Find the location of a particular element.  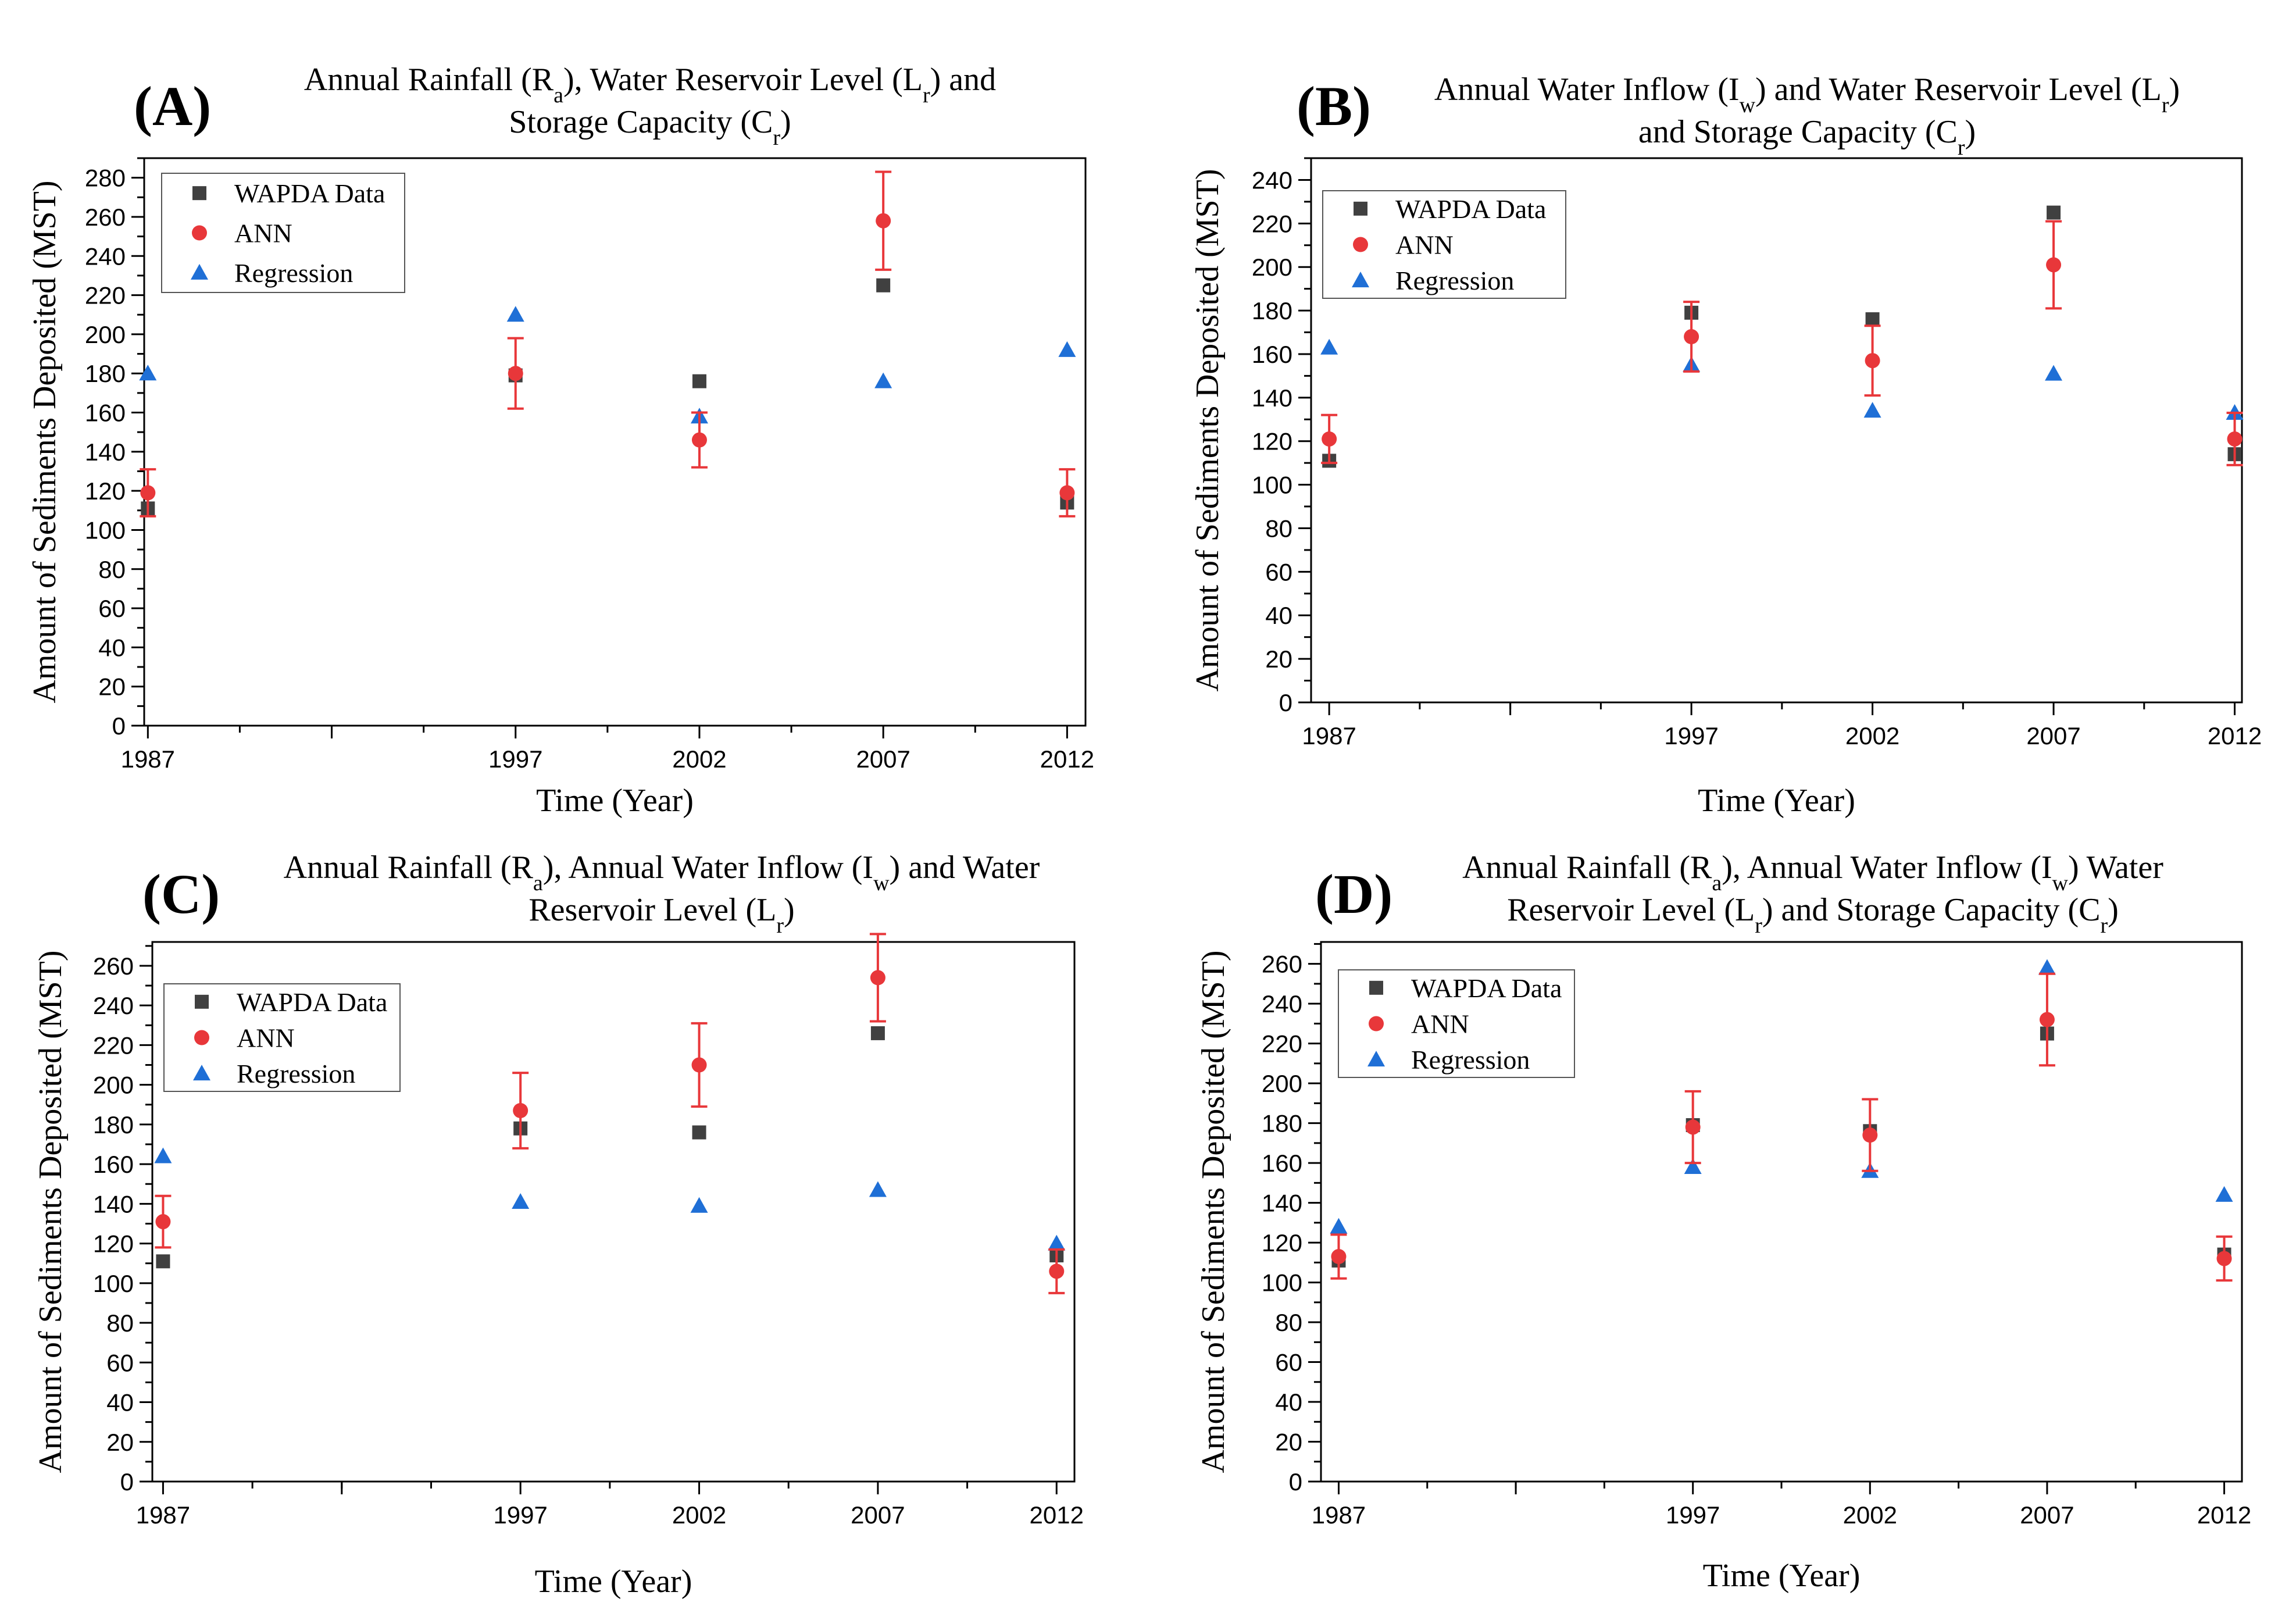

y-tick-label: 0 is located at coordinates (119, 726).